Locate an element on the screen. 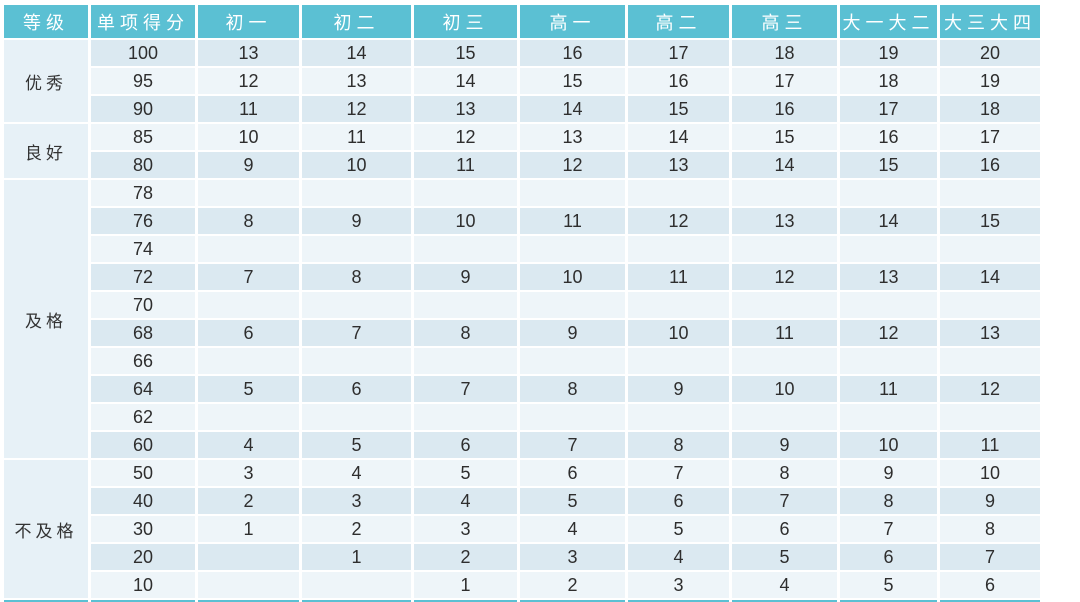 Image resolution: width=1080 pixels, height=602 pixels. header-row: 等级 单项得分 初一 初二 初三 高一 高二 高三 大一大二 大三大四 is located at coordinates (522, 21).